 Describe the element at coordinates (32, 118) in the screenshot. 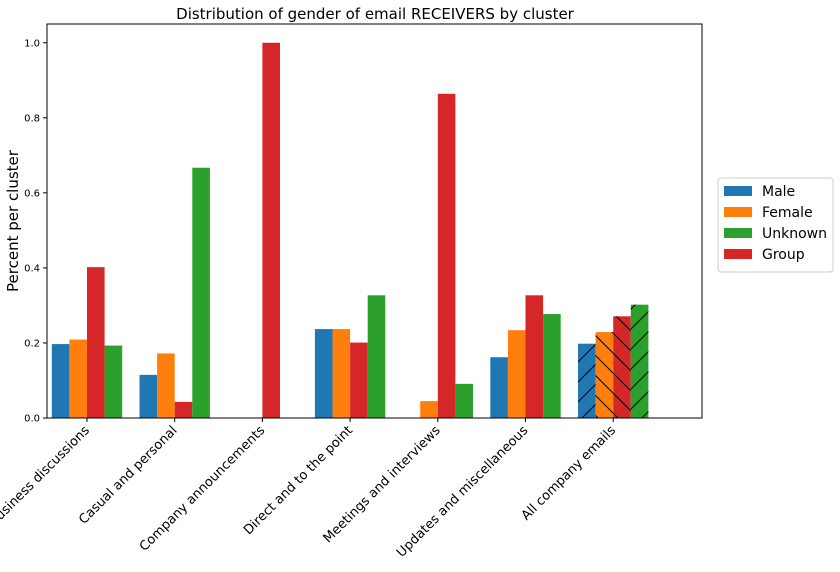

I see `y-tick-label: 0.8` at that location.